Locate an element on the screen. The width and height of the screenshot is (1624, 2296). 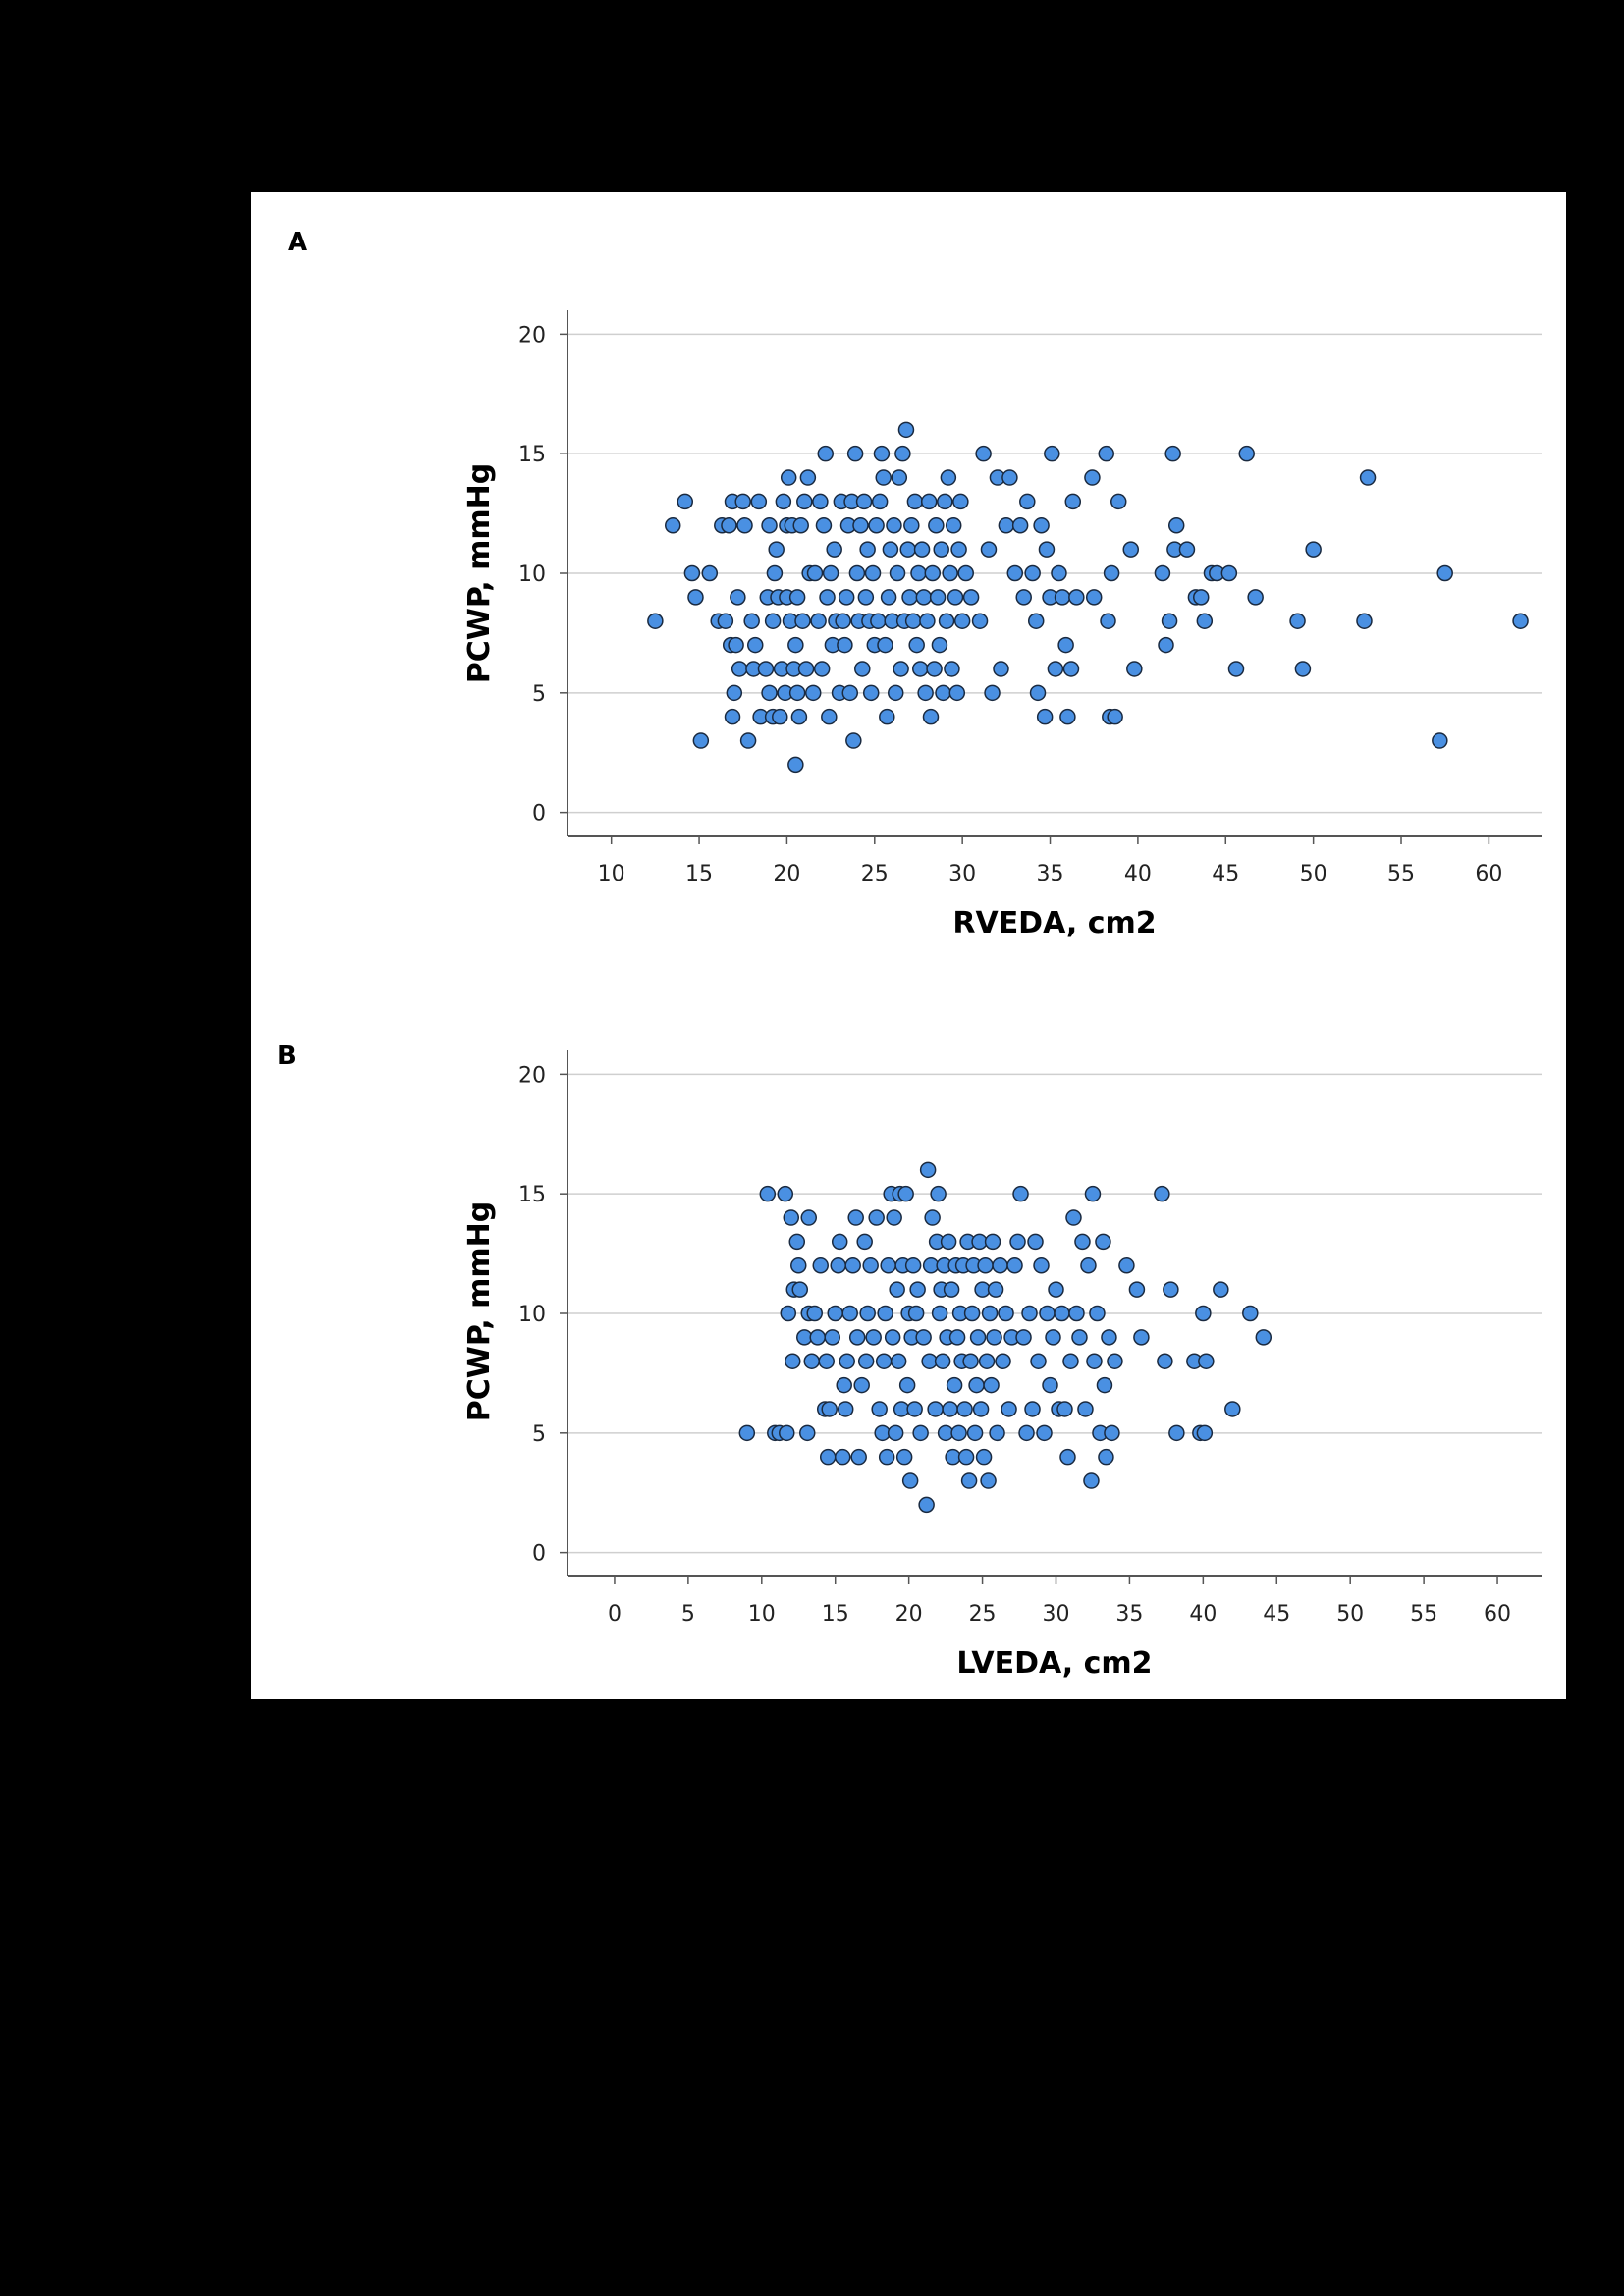
y-tick-label: 10 is located at coordinates (532, 574).